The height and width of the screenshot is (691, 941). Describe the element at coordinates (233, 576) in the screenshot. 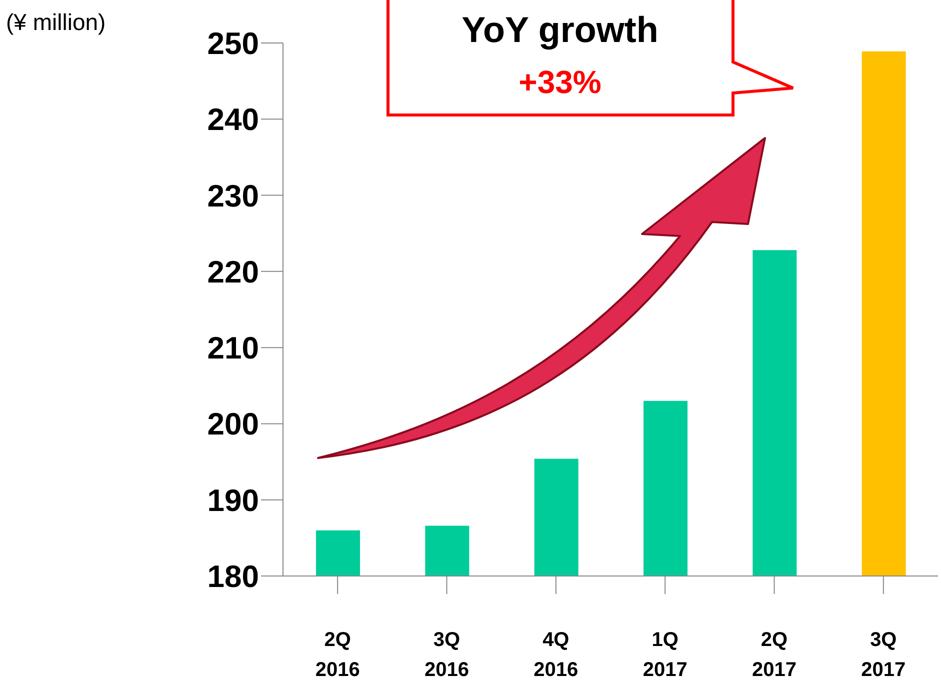

I see `y-tick-label: 180` at that location.